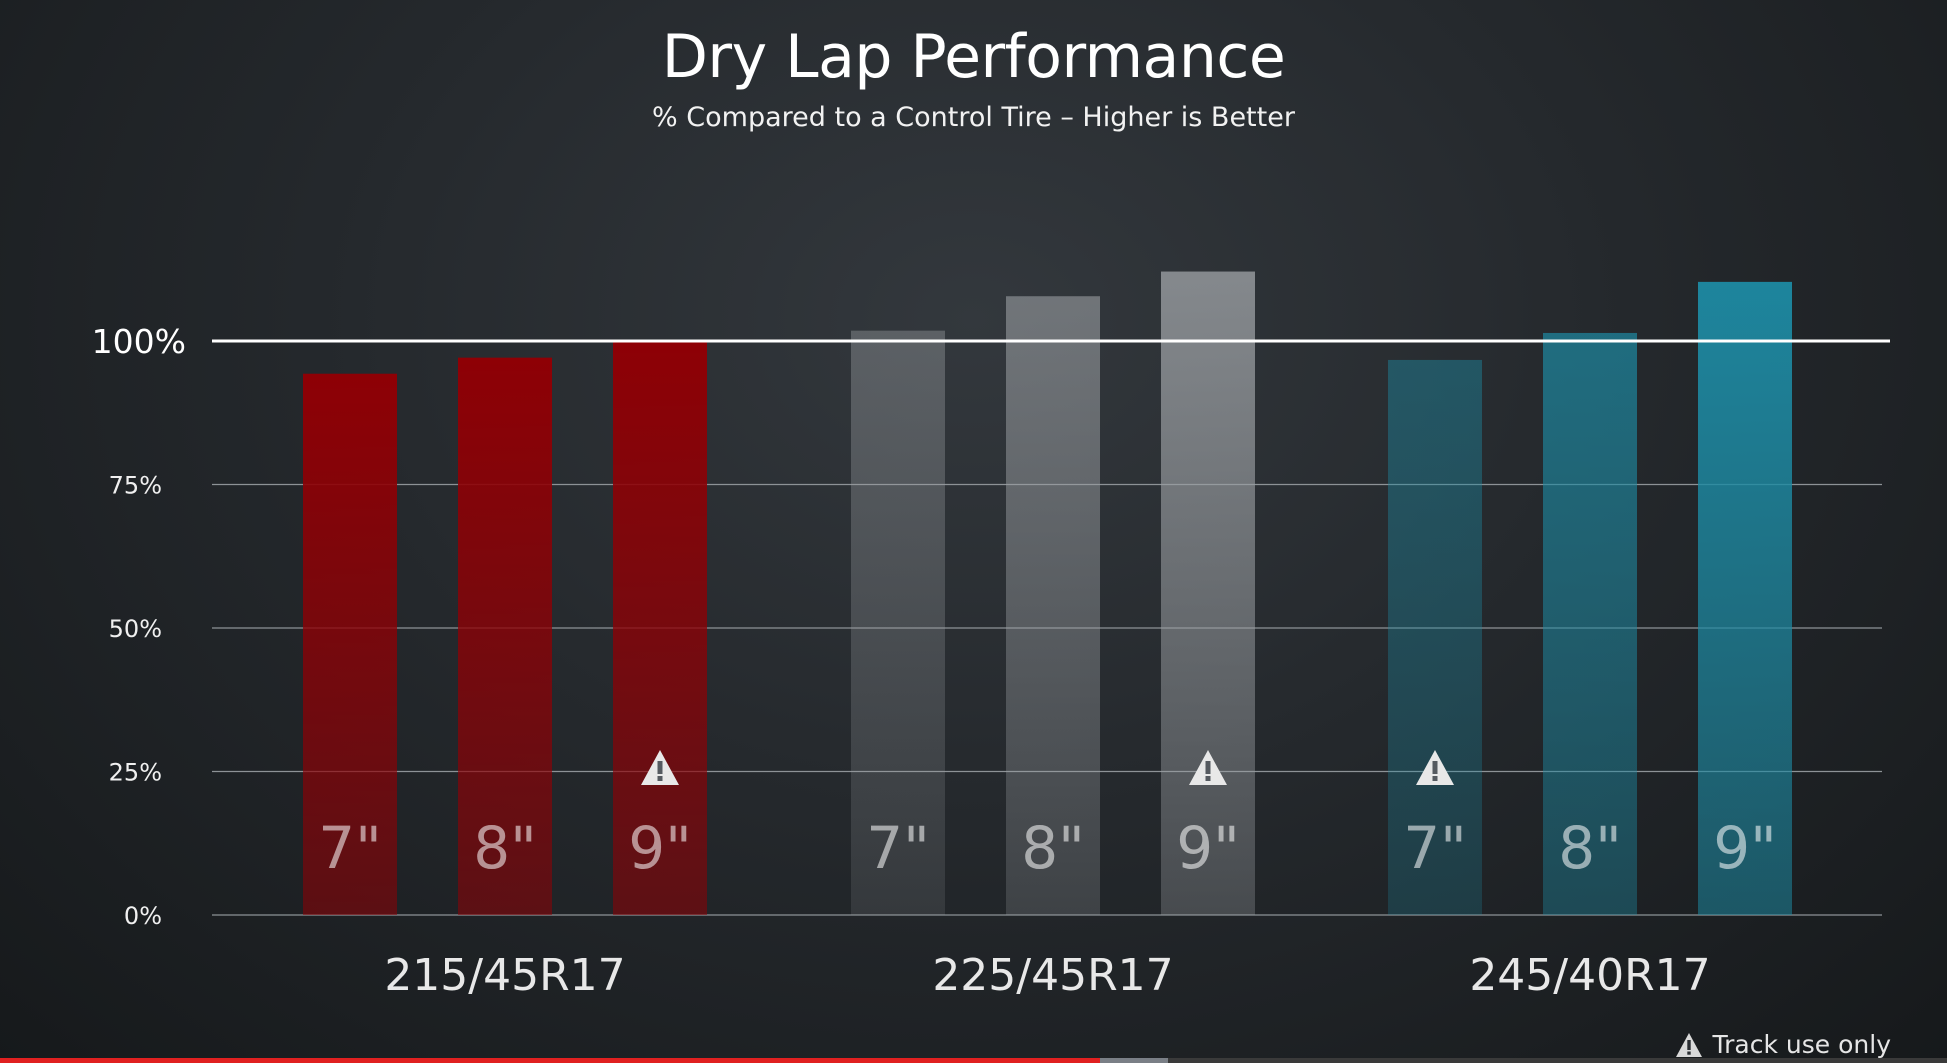 Image resolution: width=1947 pixels, height=1063 pixels. What do you see at coordinates (135, 486) in the screenshot?
I see `y-tick-label: 75%` at bounding box center [135, 486].